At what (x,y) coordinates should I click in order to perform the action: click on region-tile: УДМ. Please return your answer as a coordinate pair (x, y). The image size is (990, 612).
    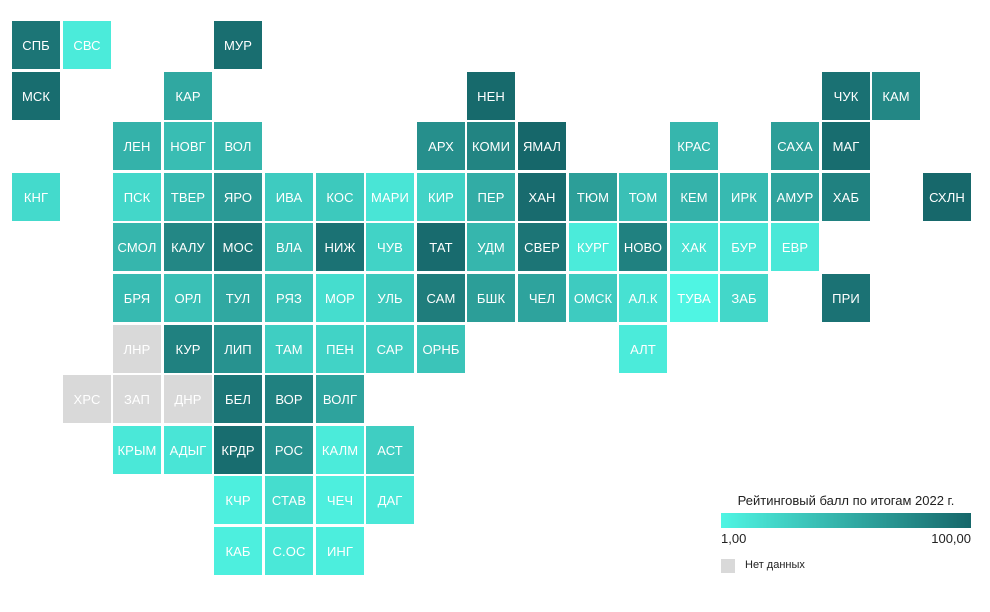
    Looking at the image, I should click on (491, 247).